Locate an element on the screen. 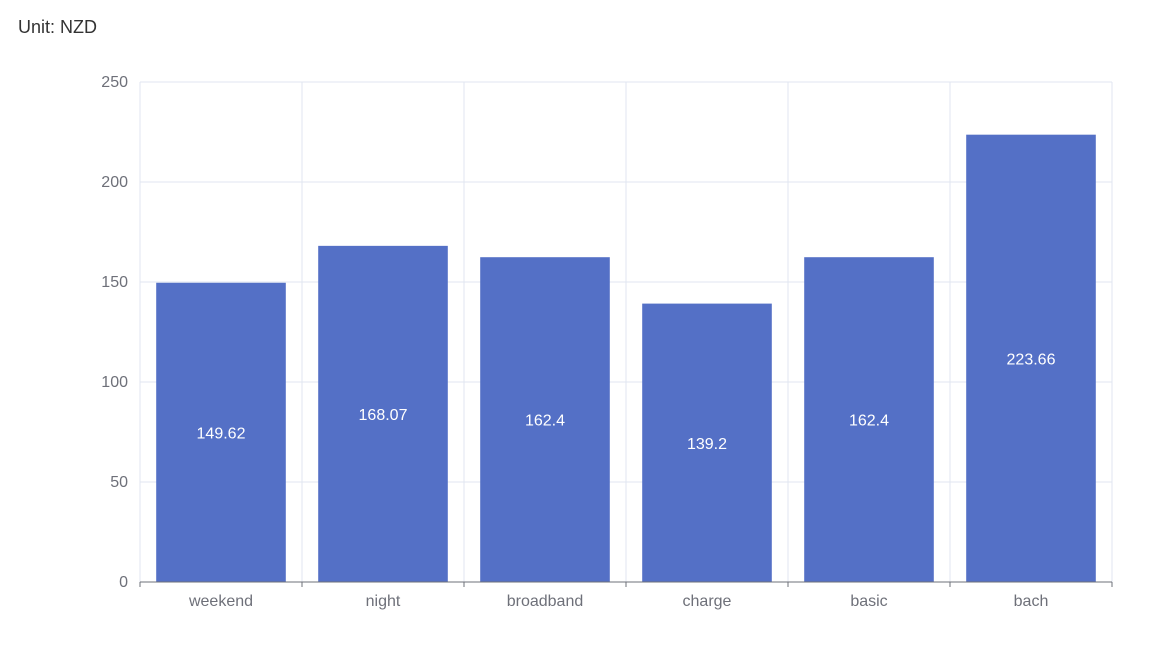 The image size is (1160, 645). x-tick-label: bach is located at coordinates (1031, 601).